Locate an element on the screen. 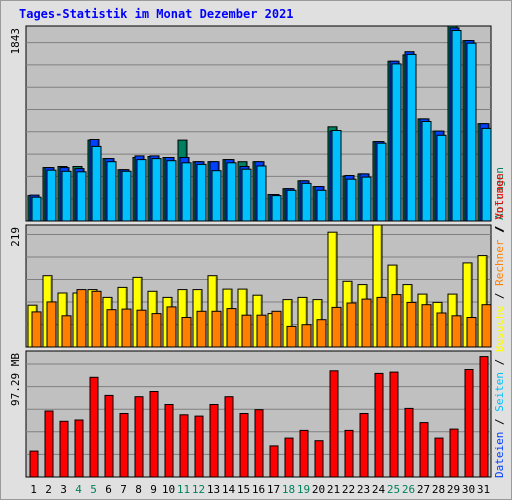 The image size is (512, 500). legend-volumen: Volumen is located at coordinates (499, 196).